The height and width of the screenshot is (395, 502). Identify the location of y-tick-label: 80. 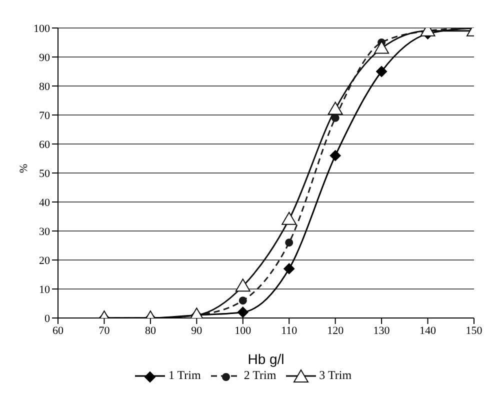
(44, 86).